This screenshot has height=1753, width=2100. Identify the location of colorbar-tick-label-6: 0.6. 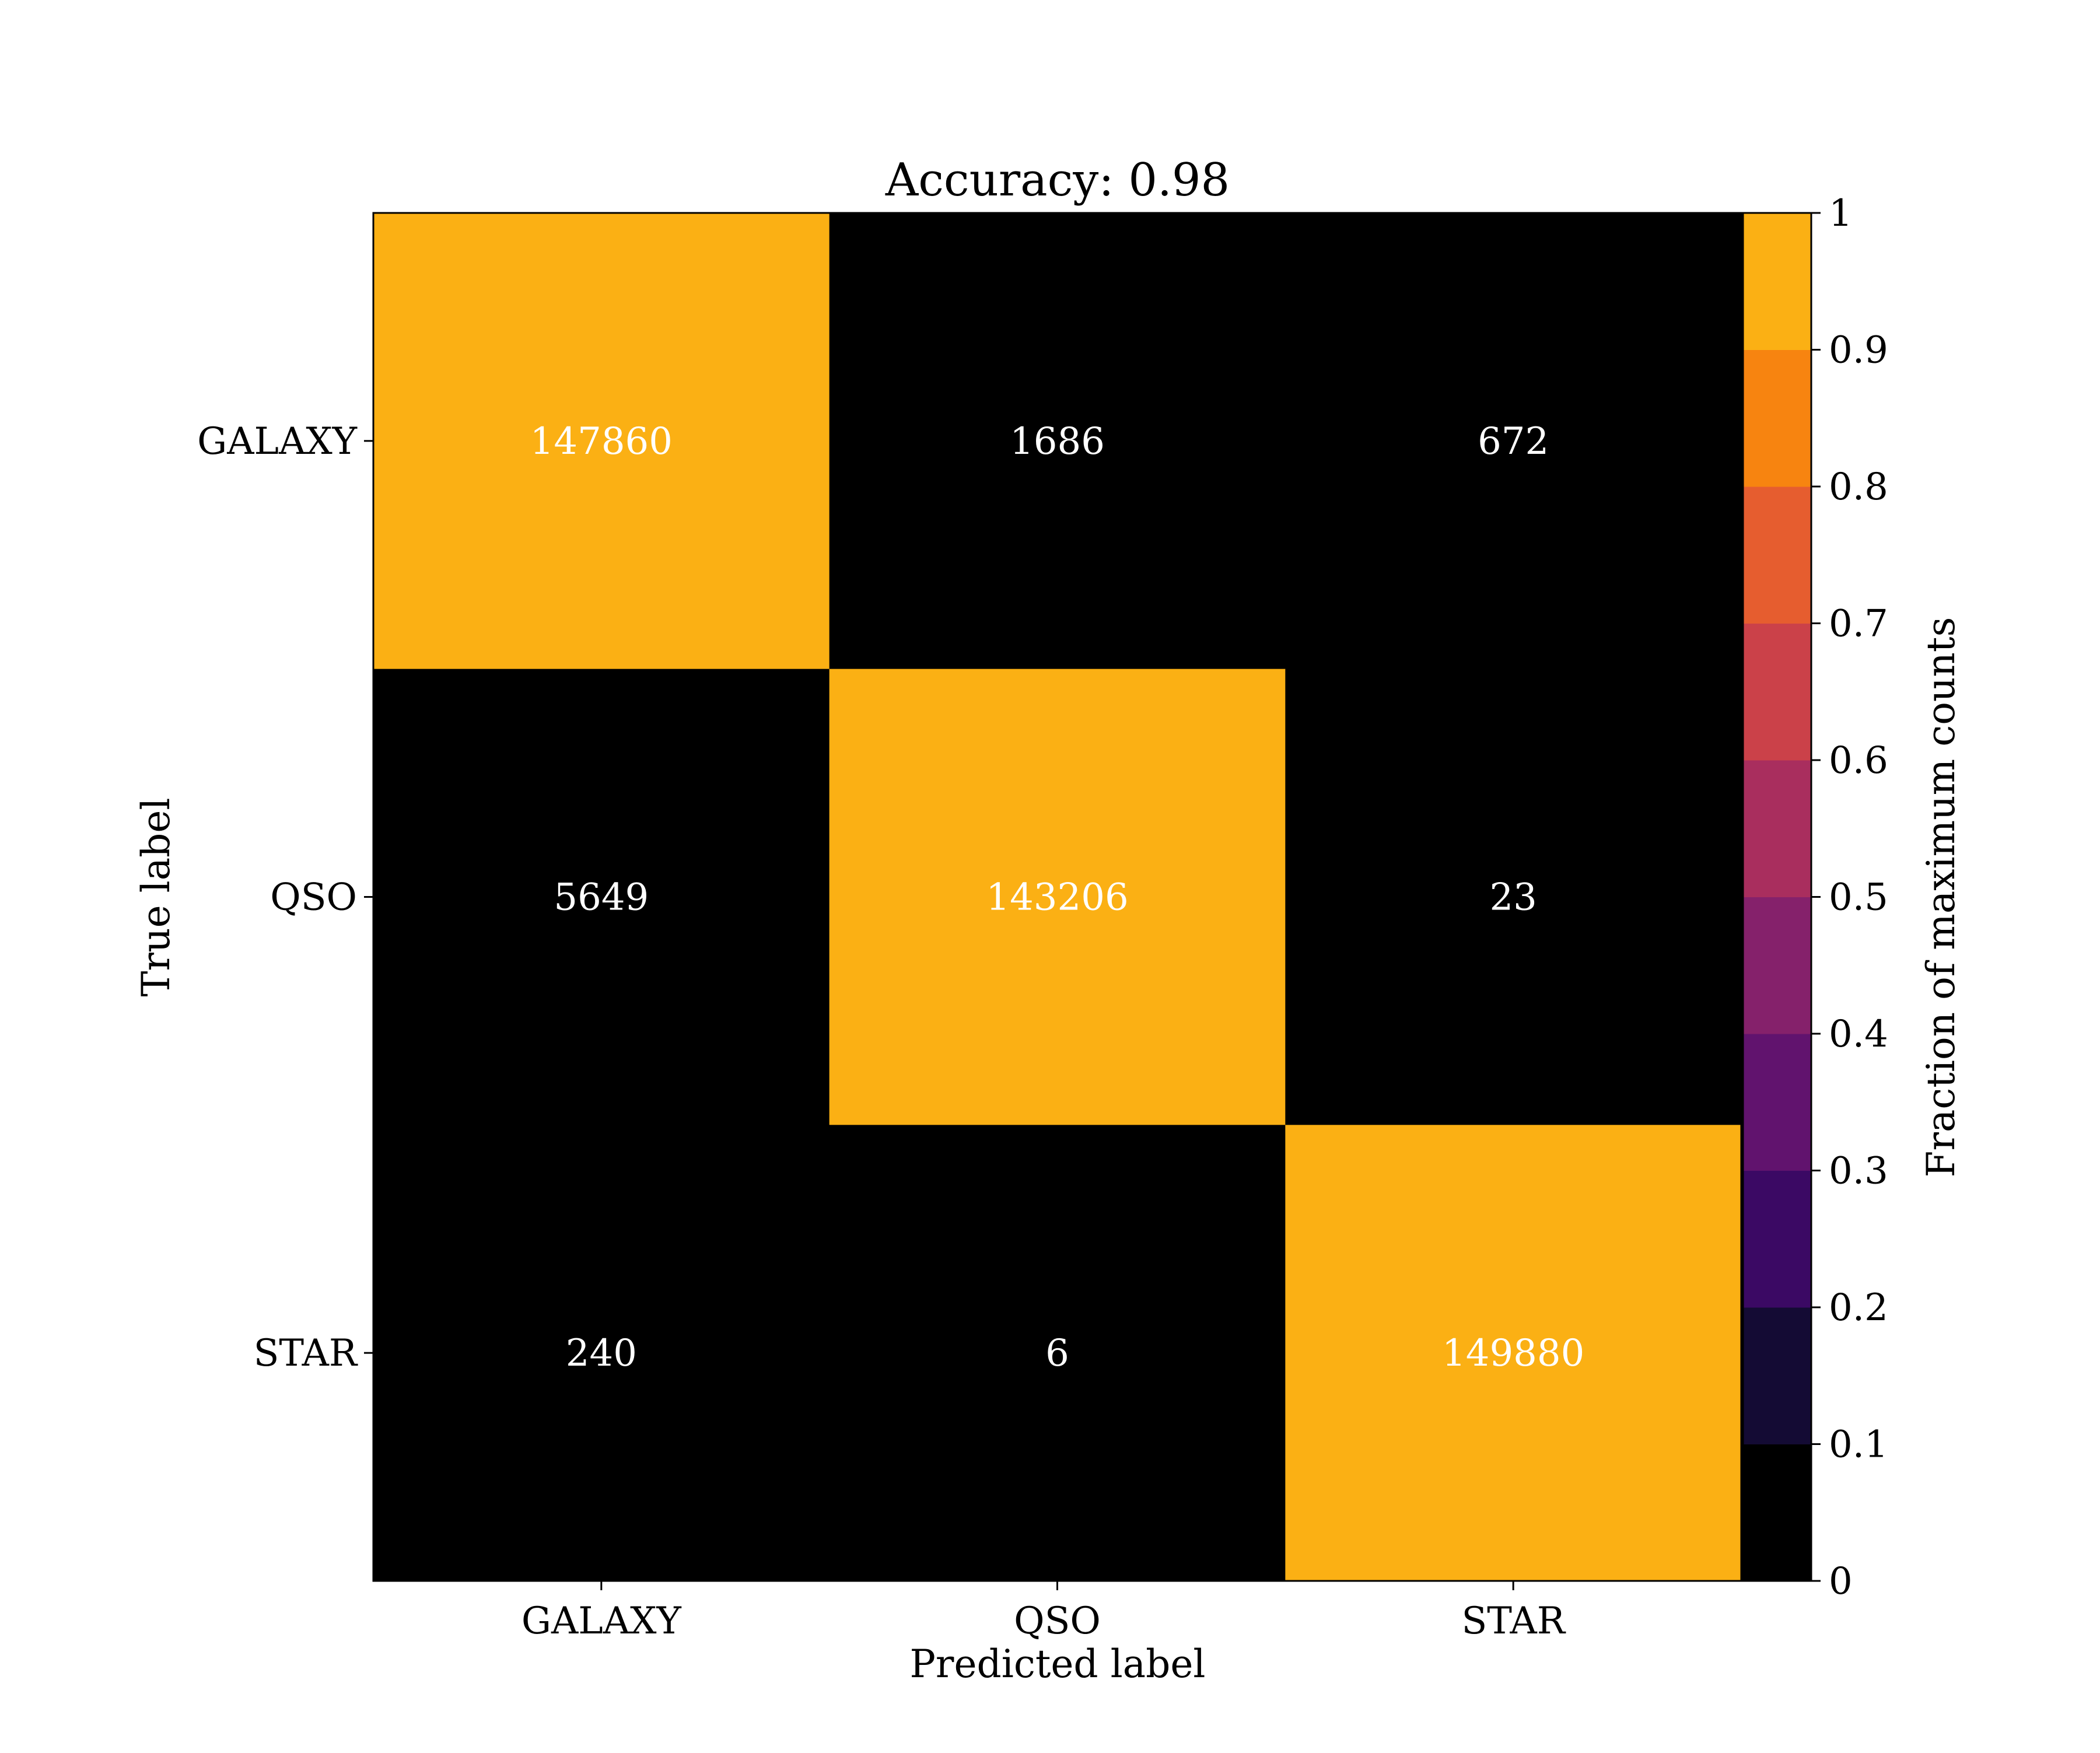
(1859, 760).